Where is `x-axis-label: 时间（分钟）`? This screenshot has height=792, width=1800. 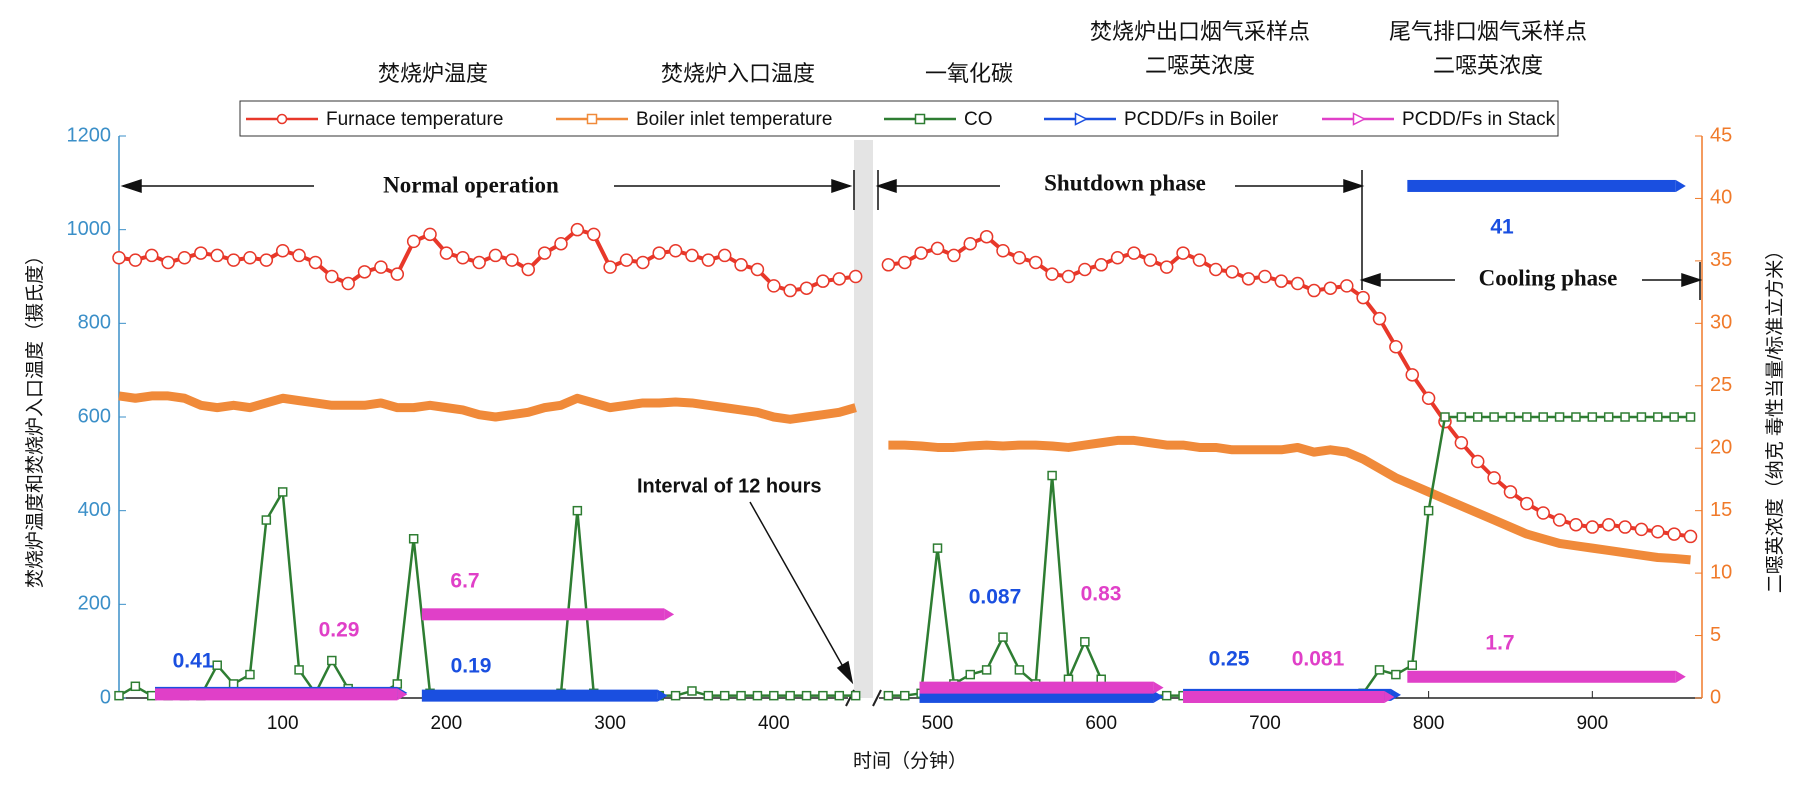
x-axis-label: 时间（分钟） is located at coordinates (910, 761).